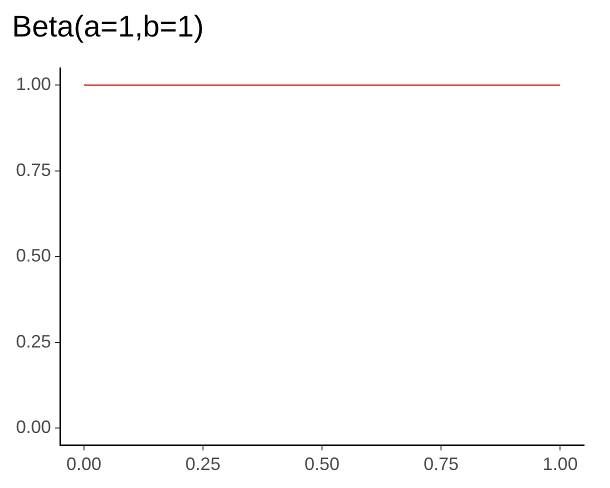 The height and width of the screenshot is (488, 610). What do you see at coordinates (34, 256) in the screenshot?
I see `y-tick-label: 0.50` at bounding box center [34, 256].